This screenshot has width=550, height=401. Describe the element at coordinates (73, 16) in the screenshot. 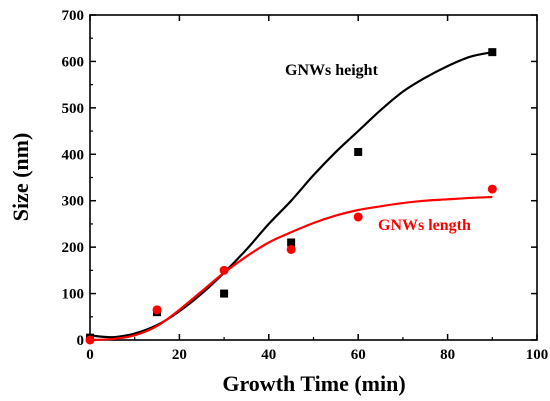

I see `y-tick-label: 700` at that location.